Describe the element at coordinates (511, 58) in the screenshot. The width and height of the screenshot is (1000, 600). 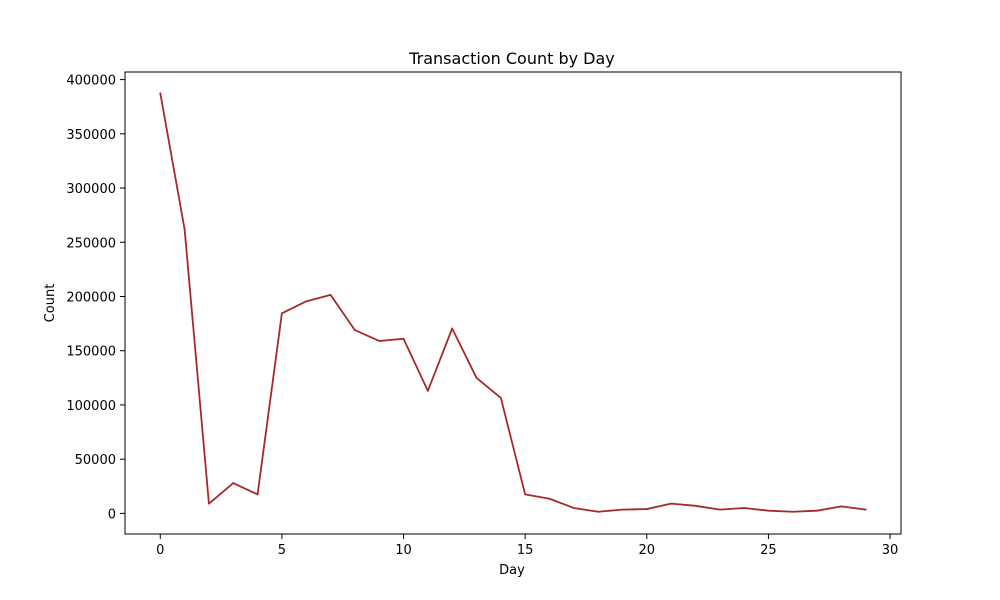
I see `chart-title: Transaction Count by Day` at that location.